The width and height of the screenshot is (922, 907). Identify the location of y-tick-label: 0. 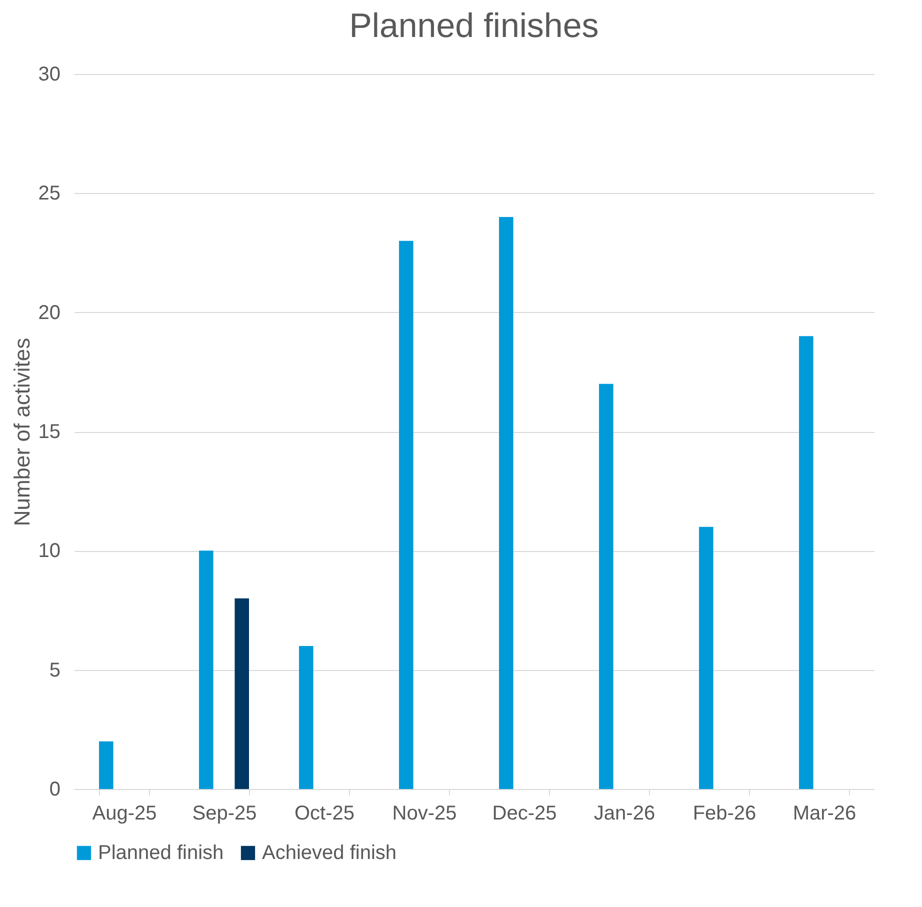
(54, 789).